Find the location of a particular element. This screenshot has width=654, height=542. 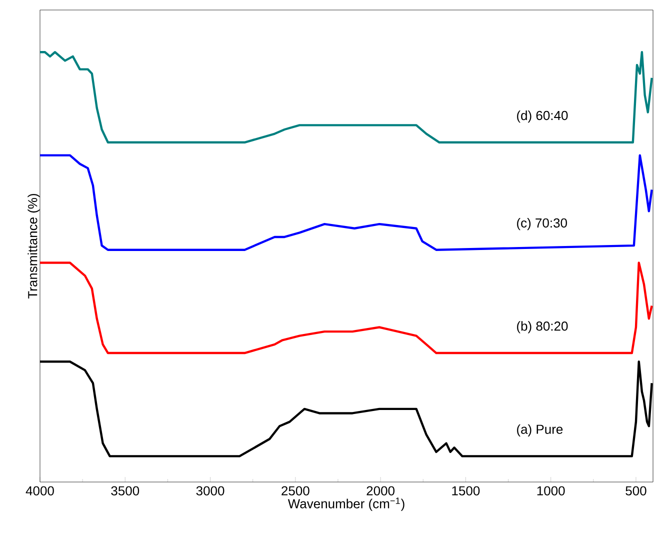

series-label: (b) 80:20 is located at coordinates (542, 327).